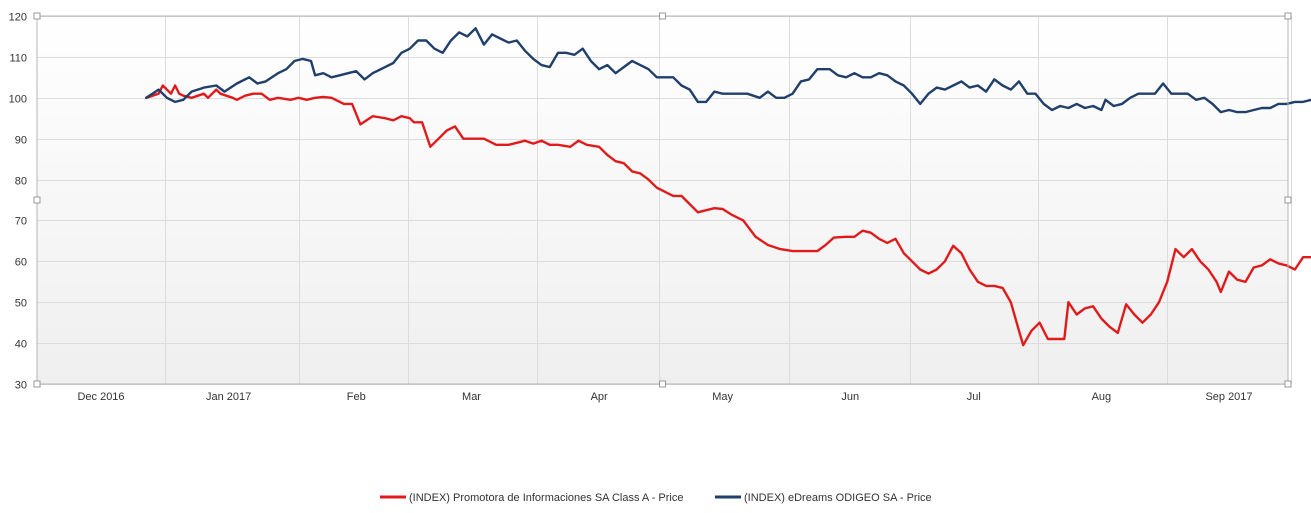  What do you see at coordinates (21, 182) in the screenshot?
I see `y-tick-label: 80` at bounding box center [21, 182].